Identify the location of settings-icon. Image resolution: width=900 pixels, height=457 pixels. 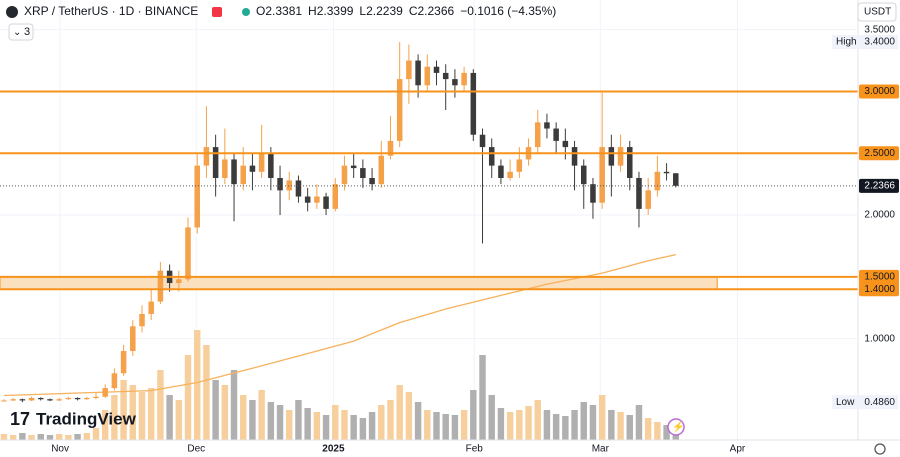
(880, 449).